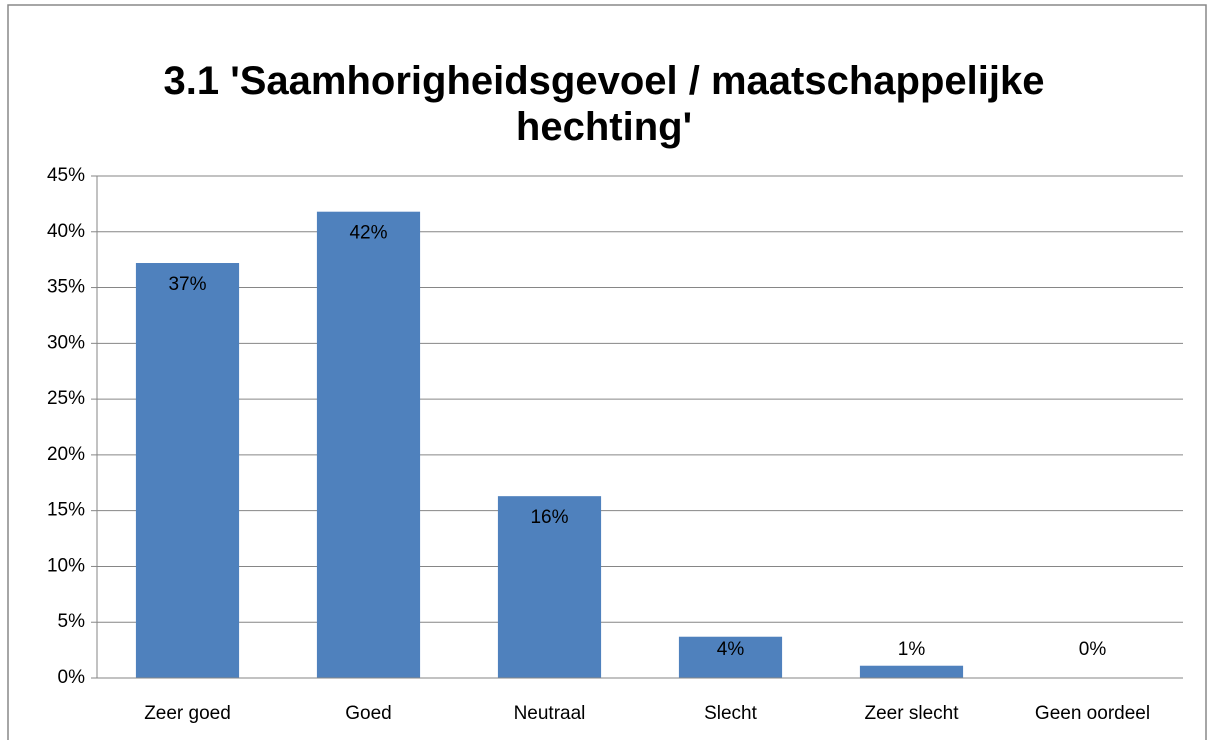 The height and width of the screenshot is (740, 1209). I want to click on x-tick-label: Neutraal, so click(550, 713).